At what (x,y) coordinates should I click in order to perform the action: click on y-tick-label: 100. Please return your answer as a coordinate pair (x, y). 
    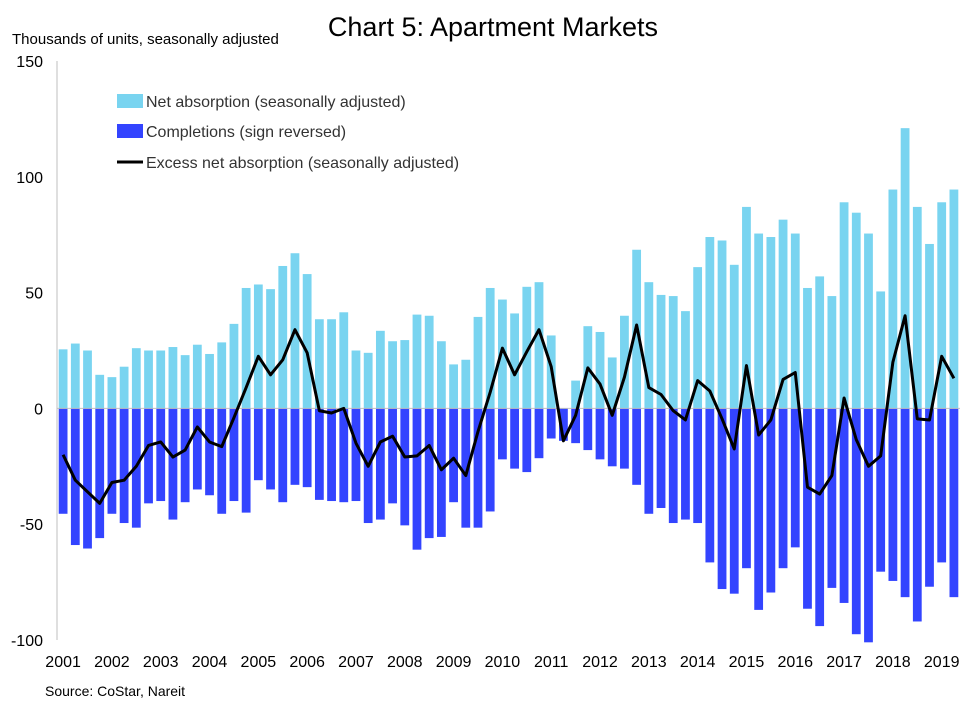
    Looking at the image, I should click on (29, 178).